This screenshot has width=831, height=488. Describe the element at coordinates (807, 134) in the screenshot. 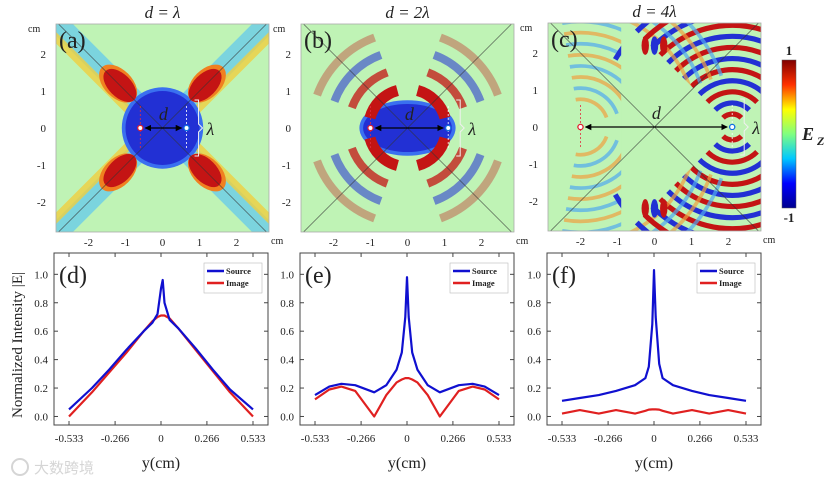

I see `colorbar-title: E` at that location.